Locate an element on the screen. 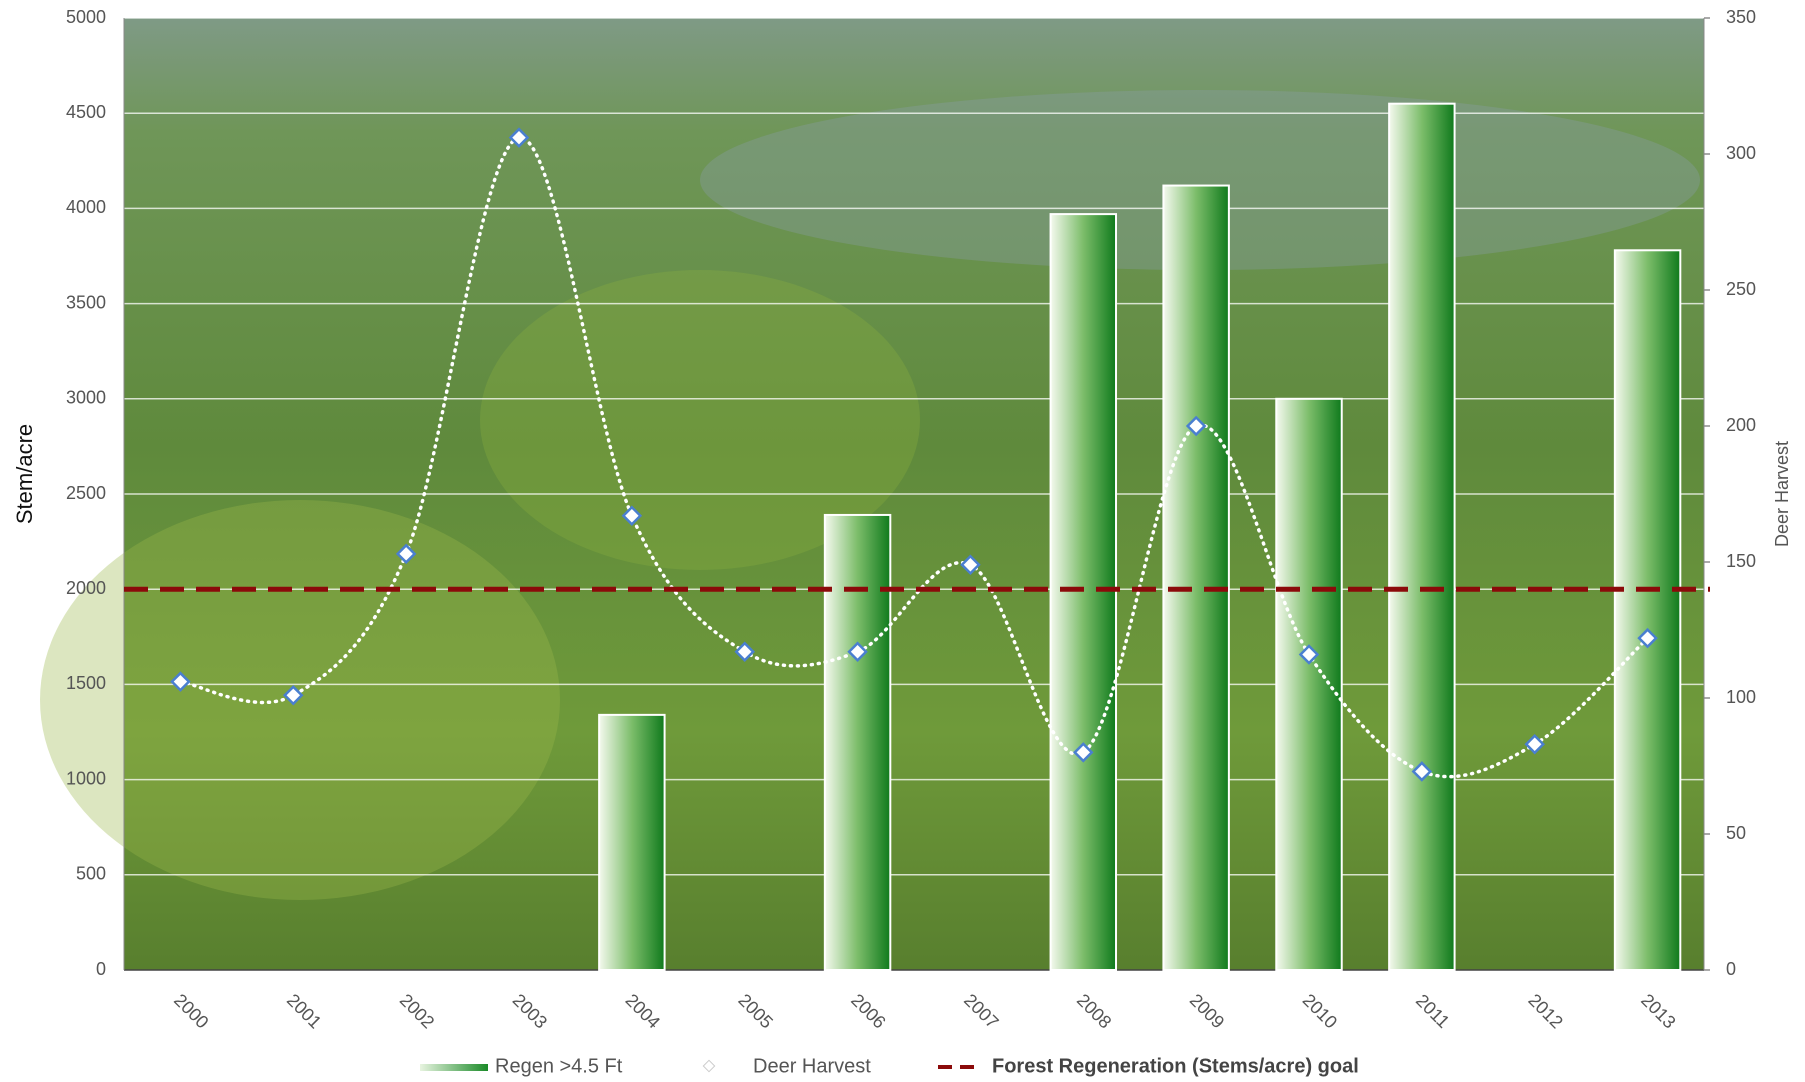  y-tick-label: 4500 is located at coordinates (86, 112).